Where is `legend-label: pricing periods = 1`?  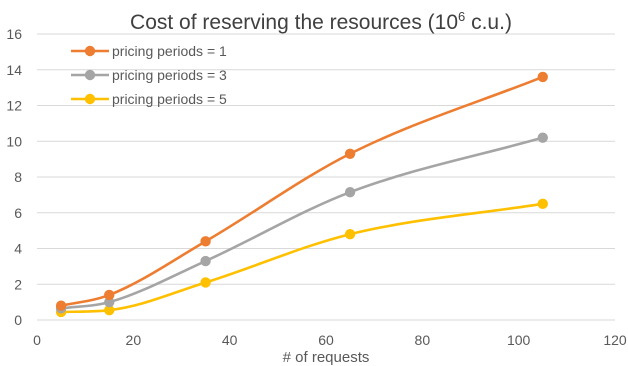 legend-label: pricing periods = 1 is located at coordinates (169, 51).